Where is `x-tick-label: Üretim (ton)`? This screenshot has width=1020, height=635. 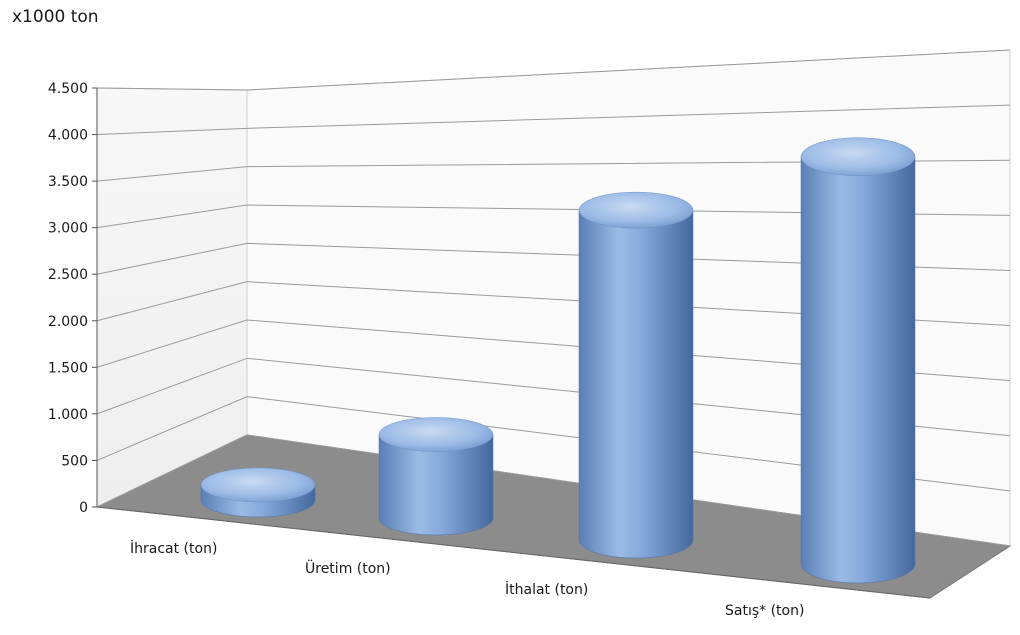 x-tick-label: Üretim (ton) is located at coordinates (348, 568).